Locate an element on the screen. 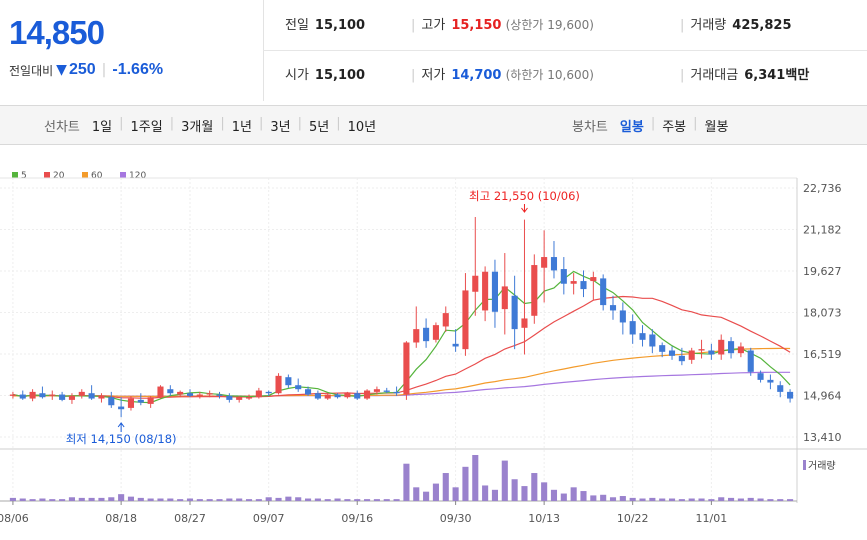 The height and width of the screenshot is (540, 867). line-period-0: 1일 is located at coordinates (102, 127).